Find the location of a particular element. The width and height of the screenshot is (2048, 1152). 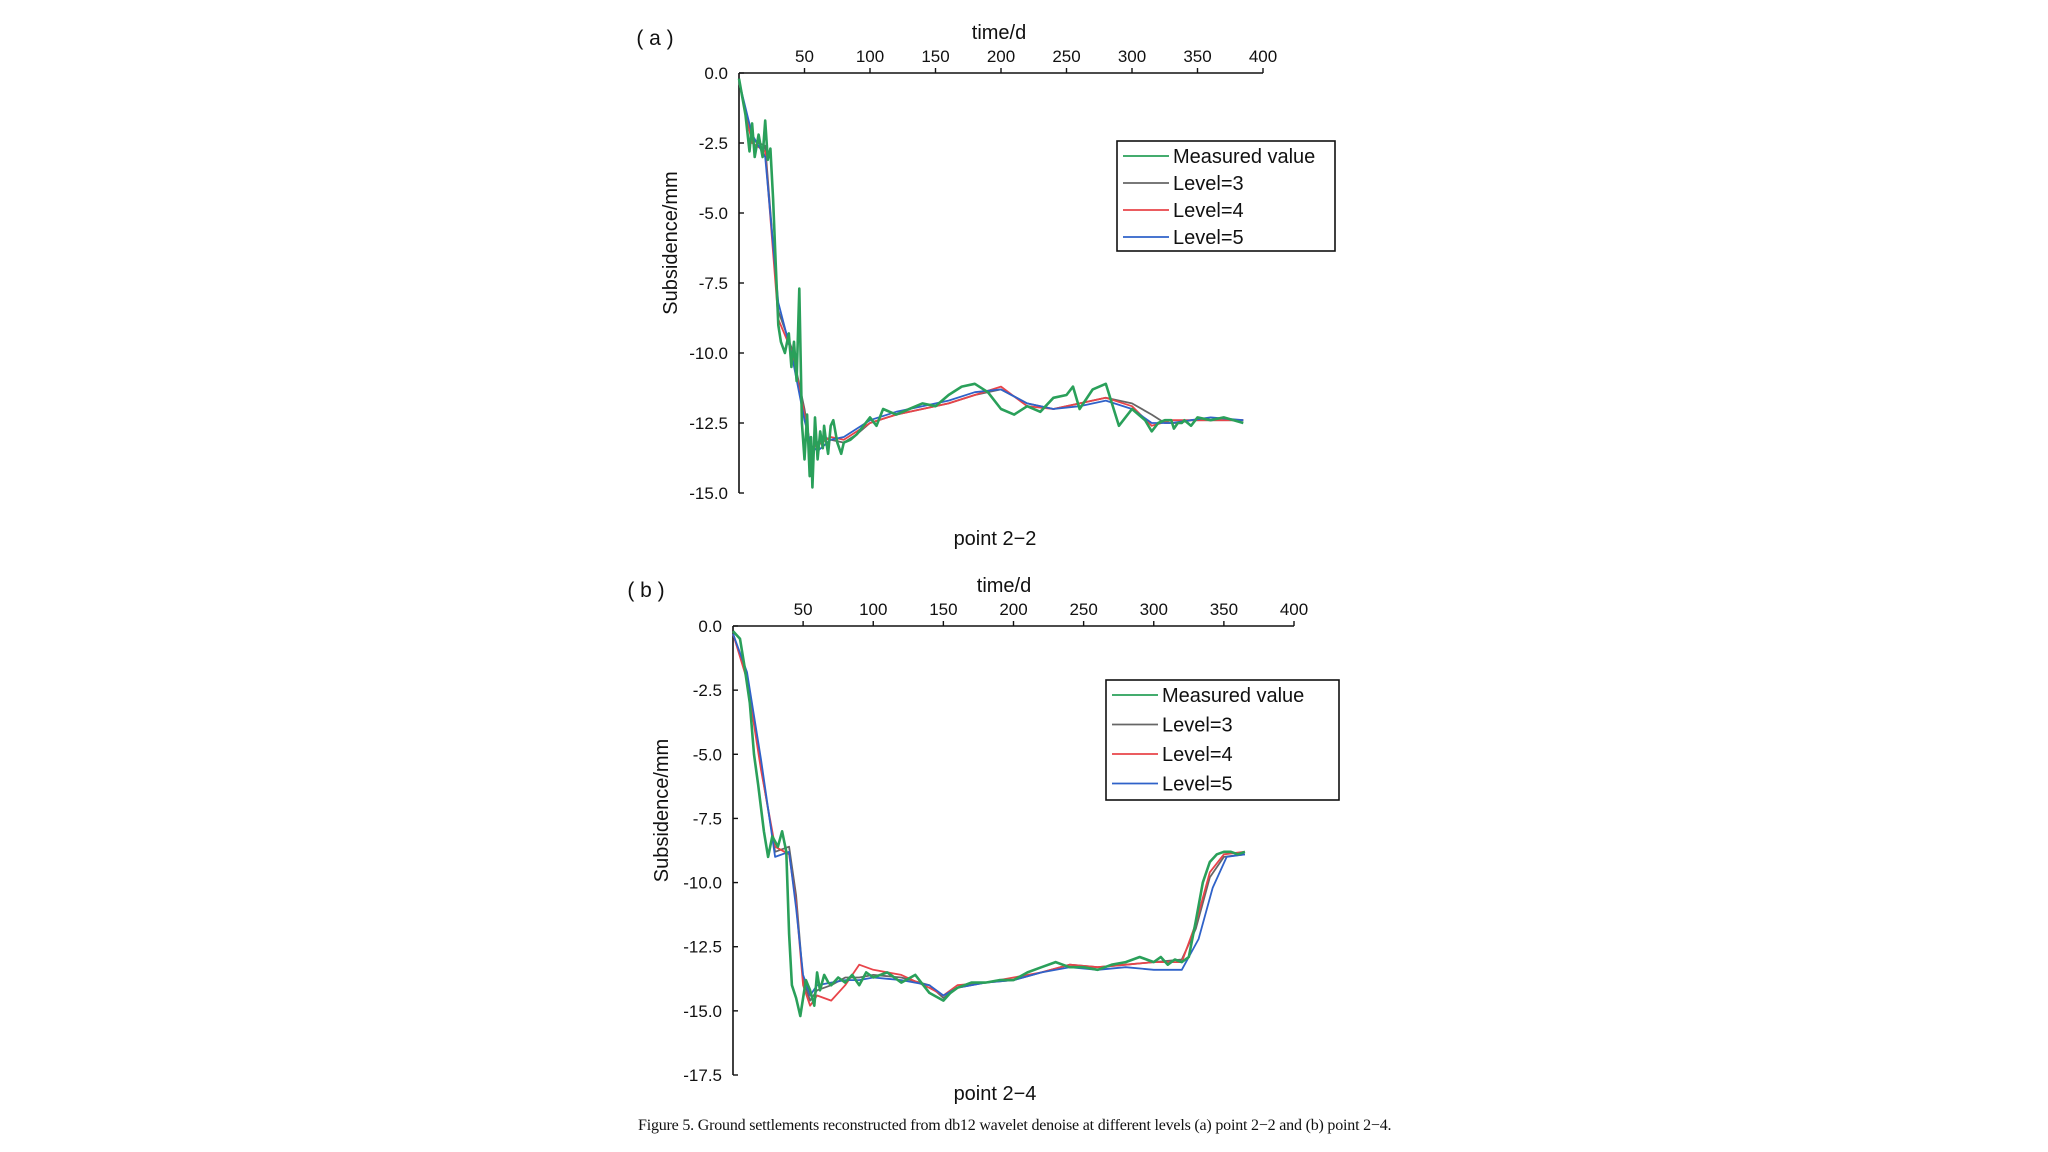

y-tick-label: -17.5 is located at coordinates (702, 1075).